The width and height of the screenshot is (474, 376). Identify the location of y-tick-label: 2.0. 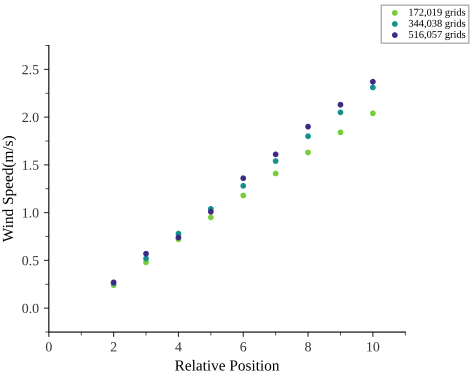
(30, 117).